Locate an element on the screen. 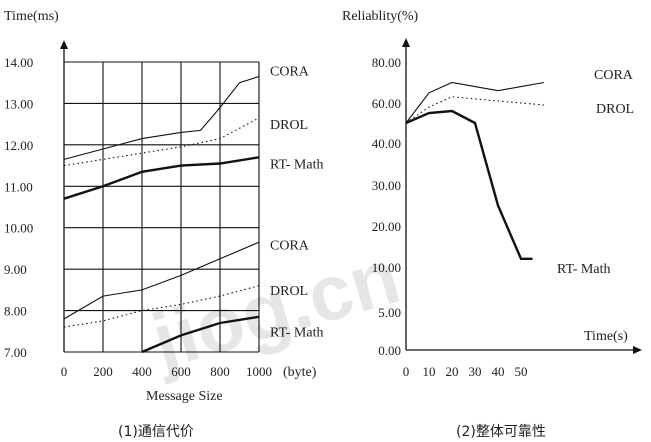 The height and width of the screenshot is (442, 651). right-x-tick-label: 10 is located at coordinates (429, 371).